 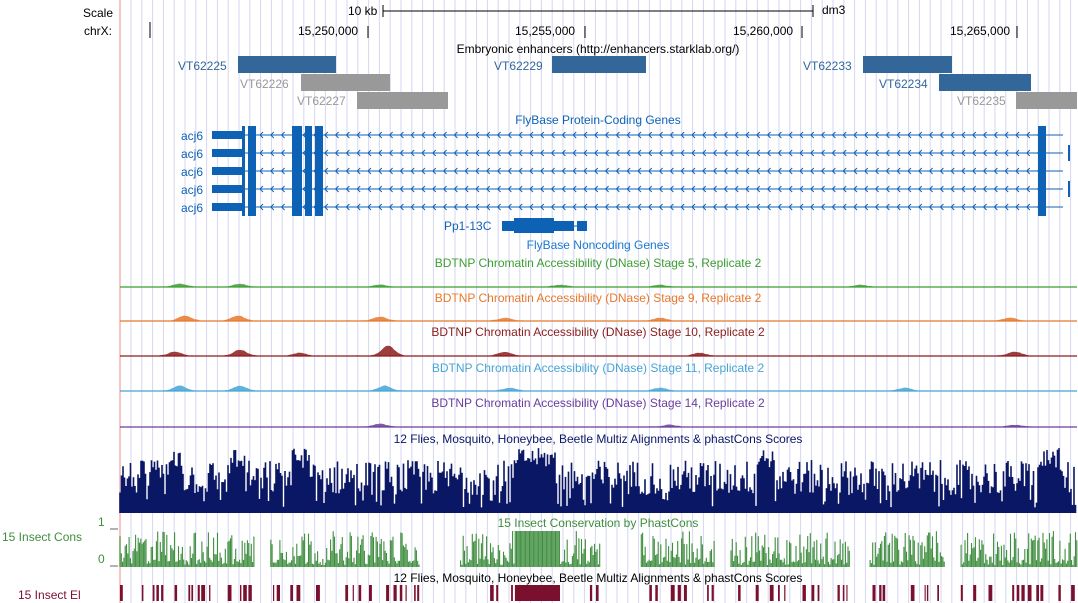 What do you see at coordinates (598, 480) in the screenshot?
I see `multiz-histogram` at bounding box center [598, 480].